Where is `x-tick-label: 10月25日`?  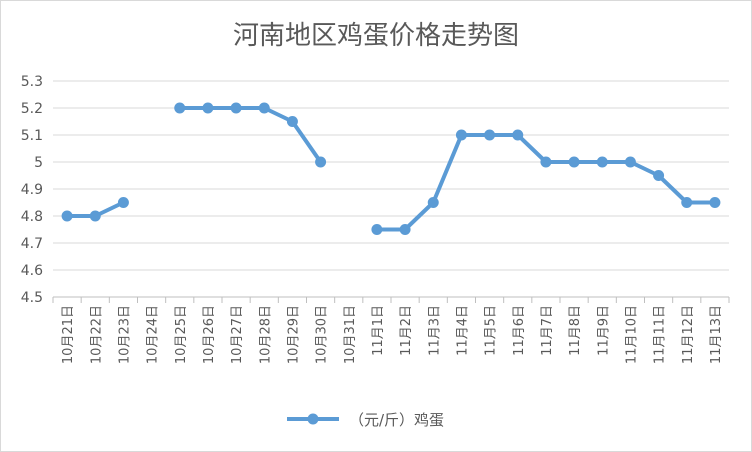 x-tick-label: 10月25日 is located at coordinates (181, 334).